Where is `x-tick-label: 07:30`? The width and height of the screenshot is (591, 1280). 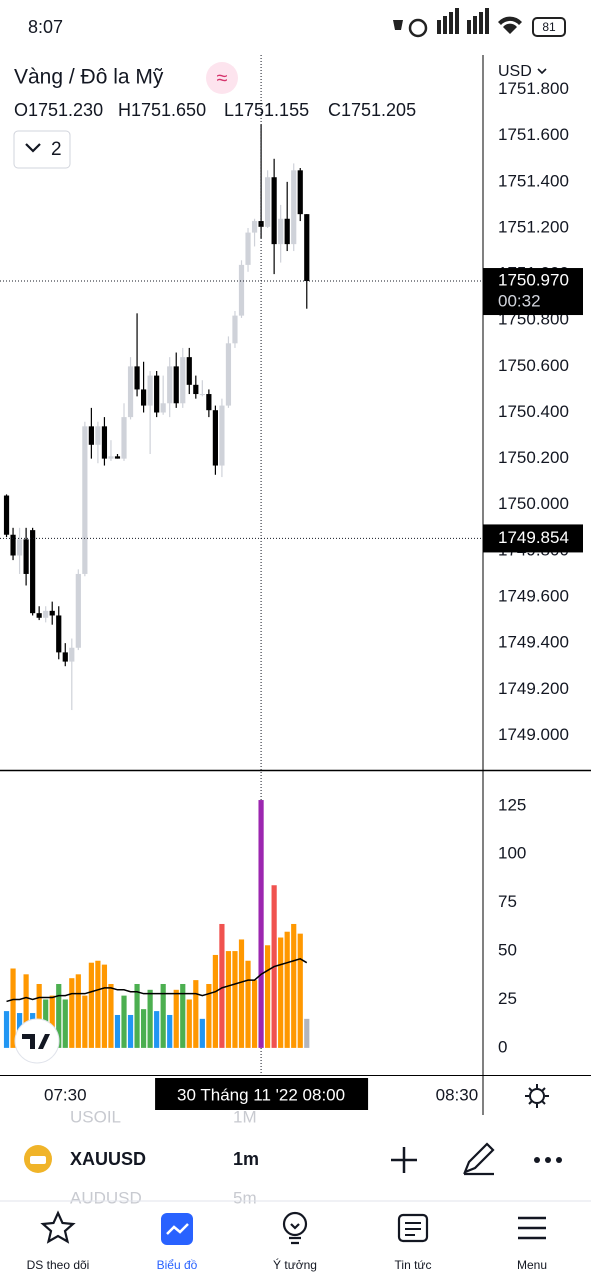 x-tick-label: 07:30 is located at coordinates (65, 1094).